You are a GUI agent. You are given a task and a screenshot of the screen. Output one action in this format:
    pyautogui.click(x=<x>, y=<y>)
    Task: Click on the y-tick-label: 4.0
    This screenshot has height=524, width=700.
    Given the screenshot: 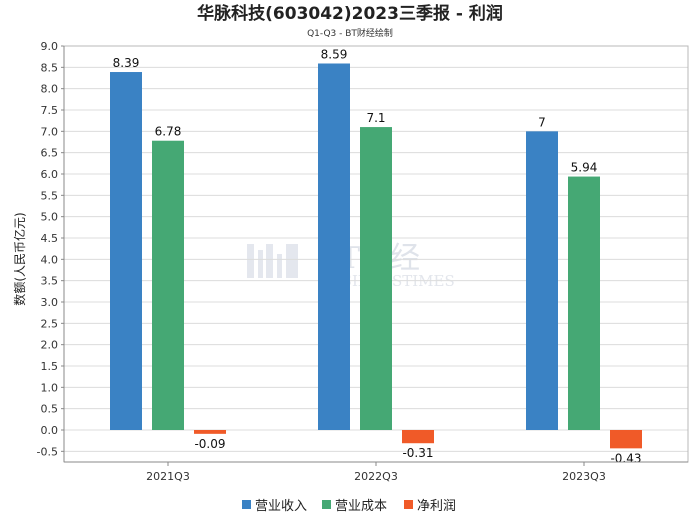 What is the action you would take?
    pyautogui.click(x=50, y=259)
    